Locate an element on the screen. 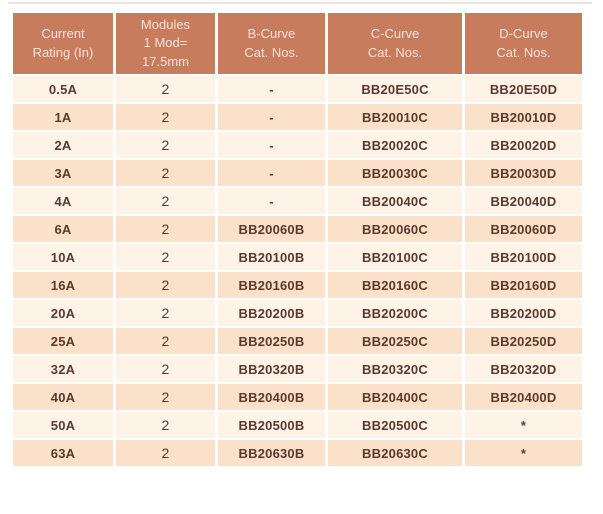 The width and height of the screenshot is (603, 514). cell-c-curve: BB20320C is located at coordinates (395, 369).